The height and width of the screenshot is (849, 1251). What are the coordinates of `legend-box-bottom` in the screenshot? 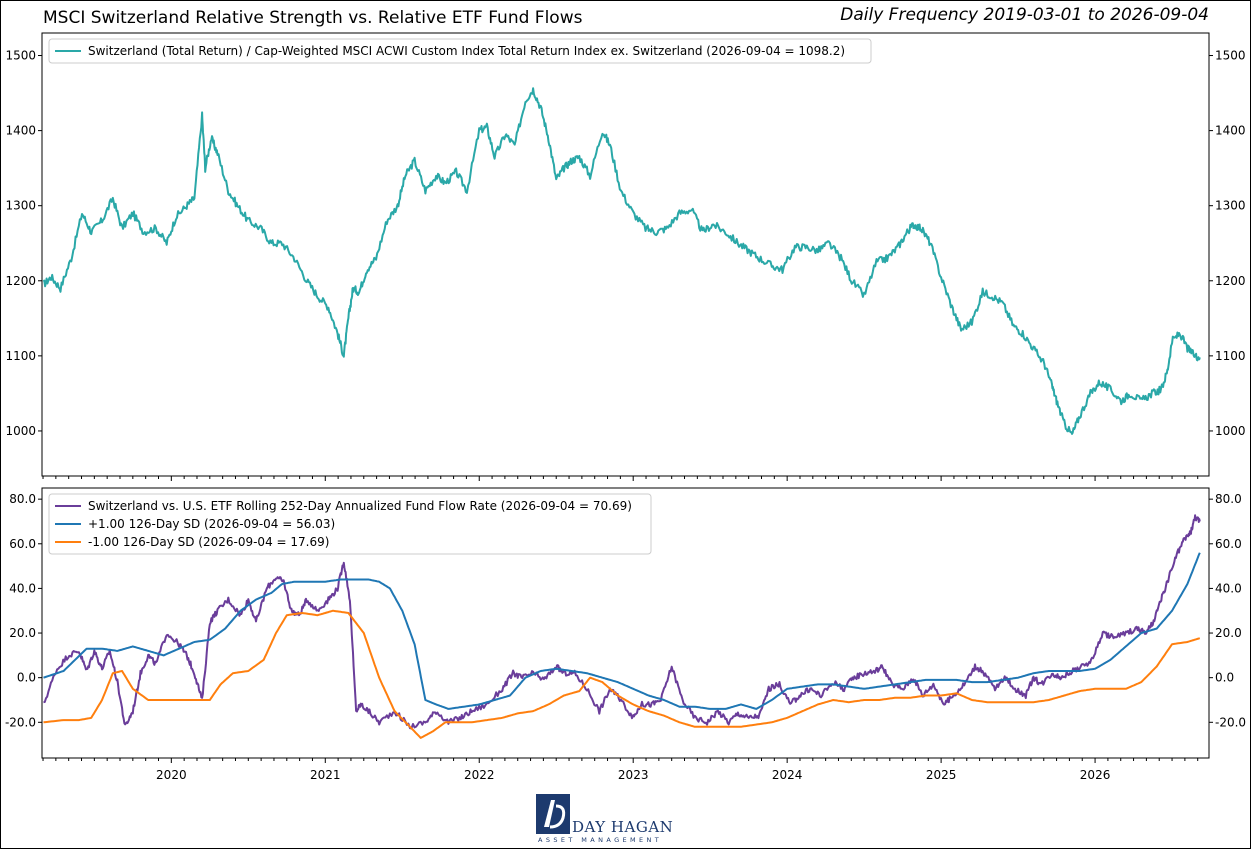 It's located at (350, 524).